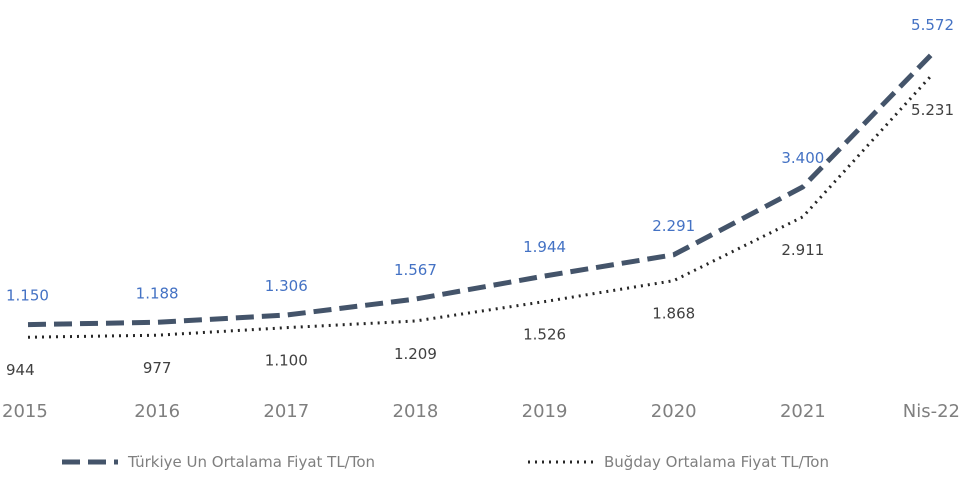 The width and height of the screenshot is (963, 477). I want to click on x-tick-label-6: 2021, so click(803, 411).